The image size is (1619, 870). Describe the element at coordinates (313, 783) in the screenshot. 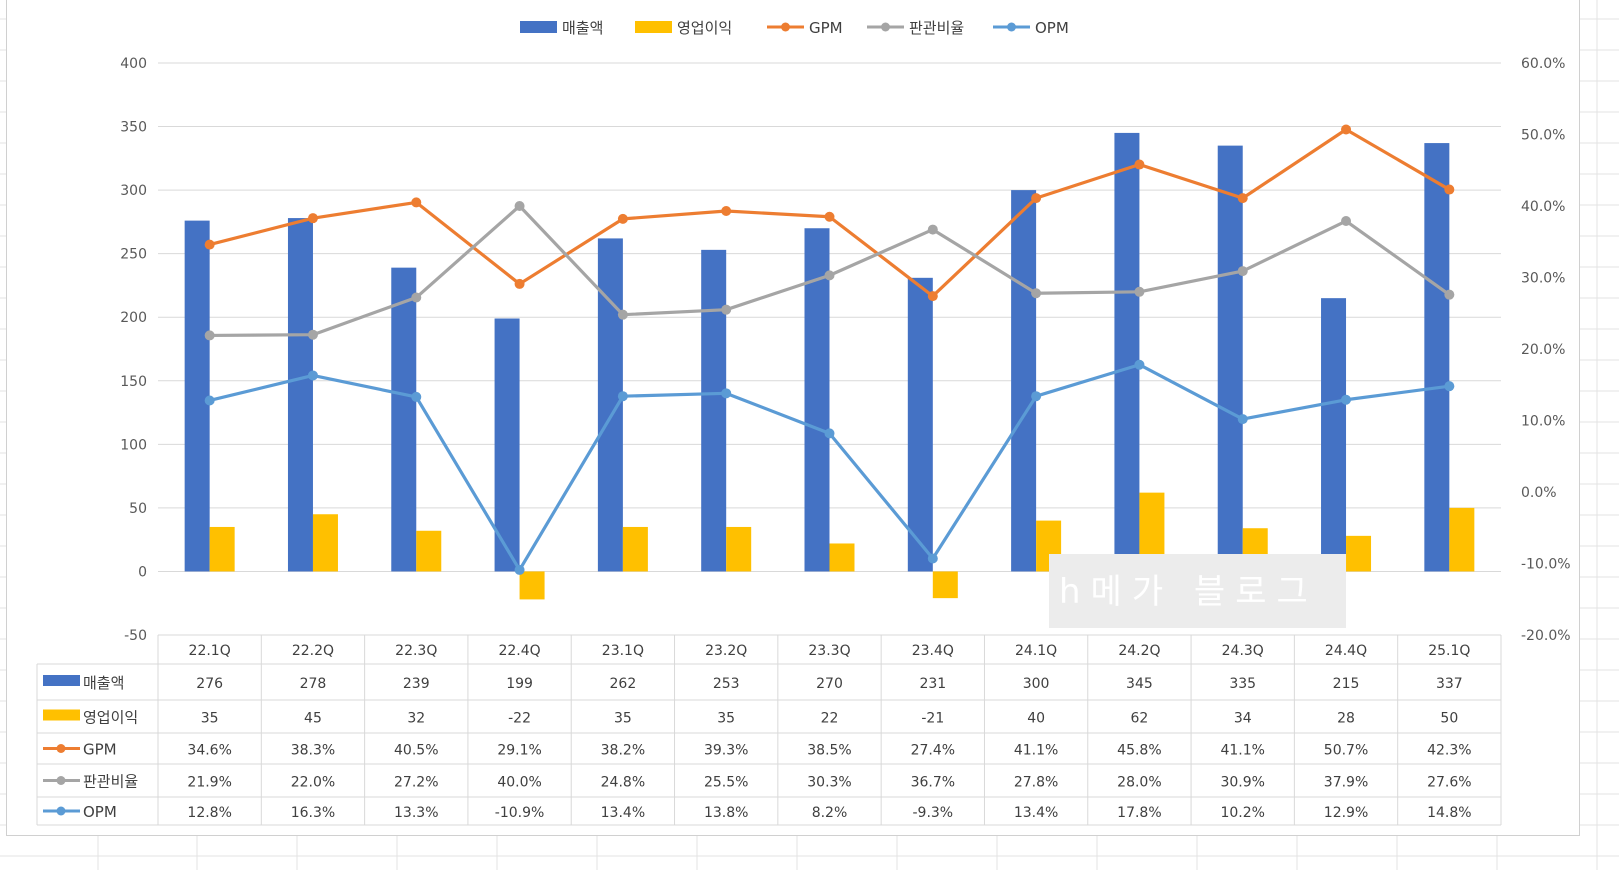

I see `table-cell: 22.0%` at that location.